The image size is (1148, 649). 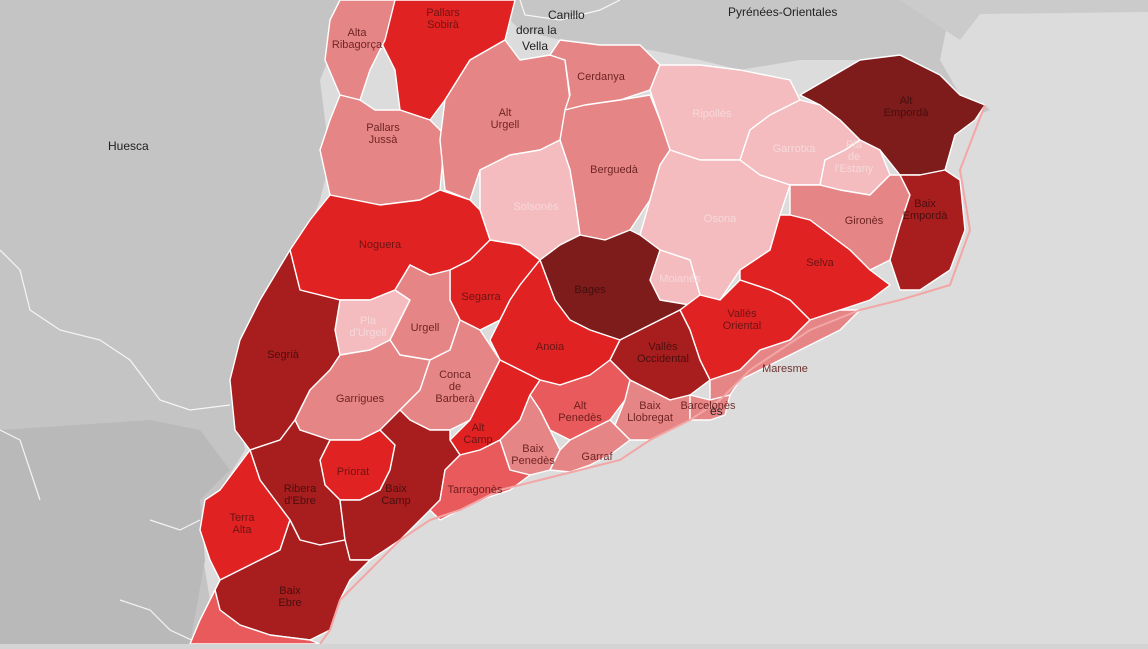 I want to click on region-label-bages: Bages, so click(x=590, y=290).